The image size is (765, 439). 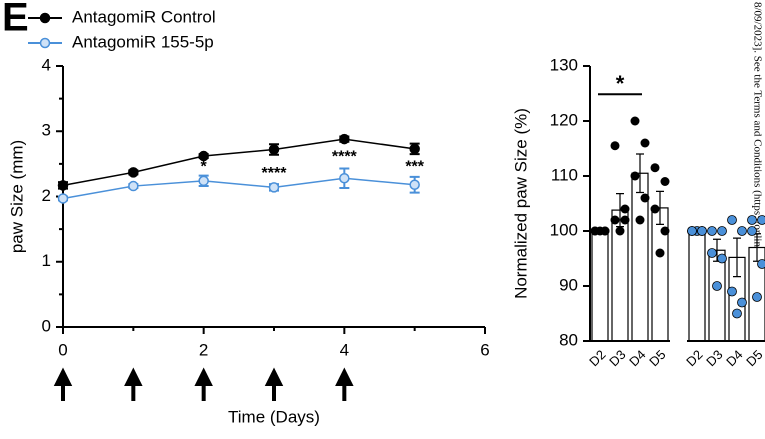 What do you see at coordinates (144, 16) in the screenshot?
I see `legend-label: AntagomiR Control` at bounding box center [144, 16].